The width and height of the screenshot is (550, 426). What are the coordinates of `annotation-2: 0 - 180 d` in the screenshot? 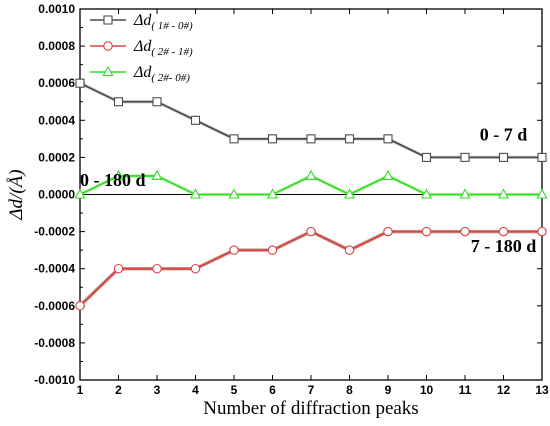 It's located at (113, 180).